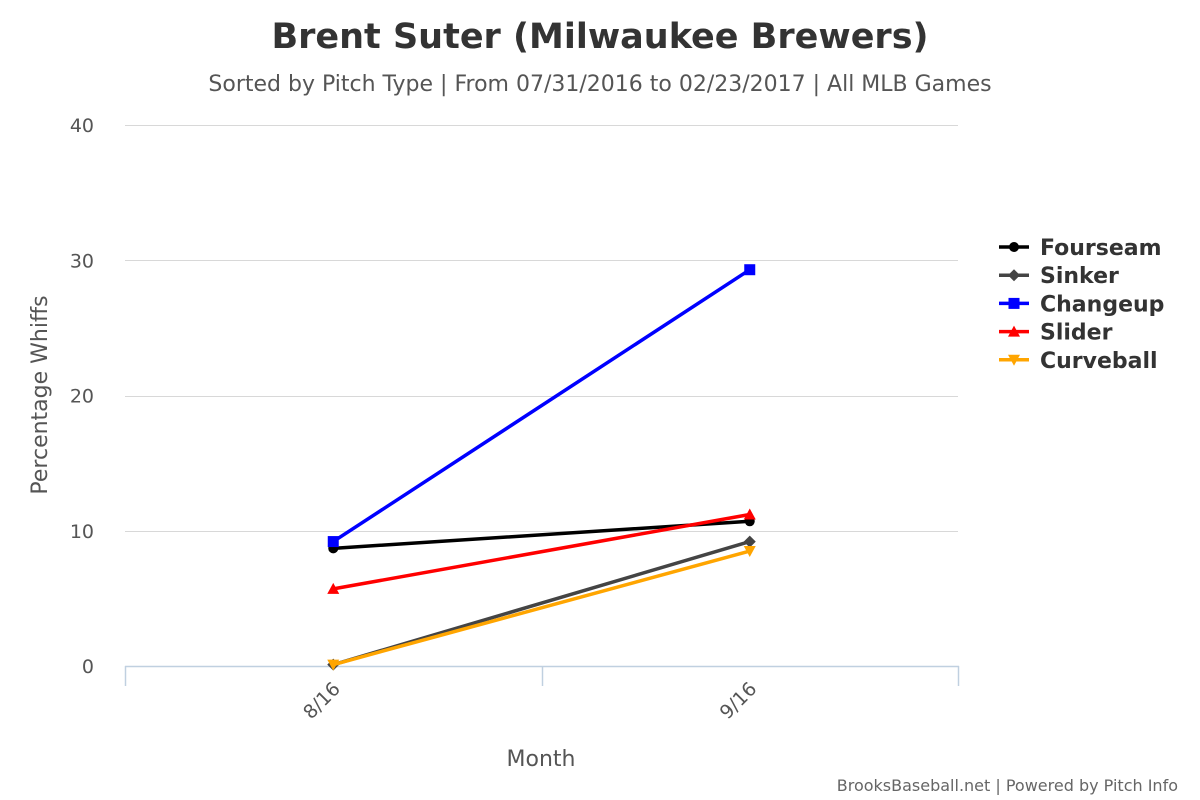  I want to click on legend-item-slider: Slider, so click(1056, 333).